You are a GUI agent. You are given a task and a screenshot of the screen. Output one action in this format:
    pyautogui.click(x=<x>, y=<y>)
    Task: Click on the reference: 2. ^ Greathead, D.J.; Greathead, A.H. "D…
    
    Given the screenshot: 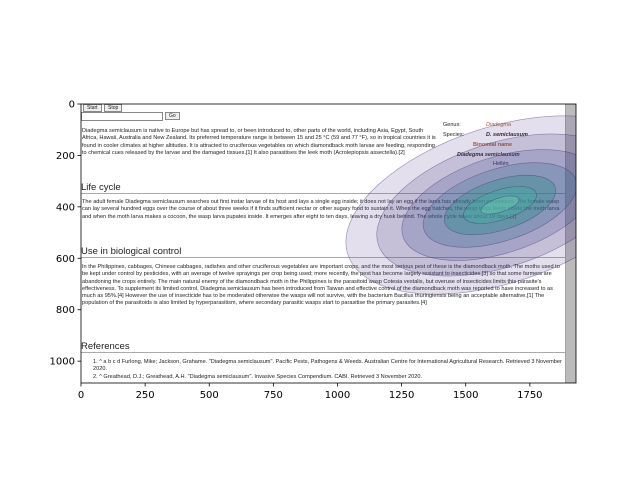 What is the action you would take?
    pyautogui.click(x=258, y=377)
    